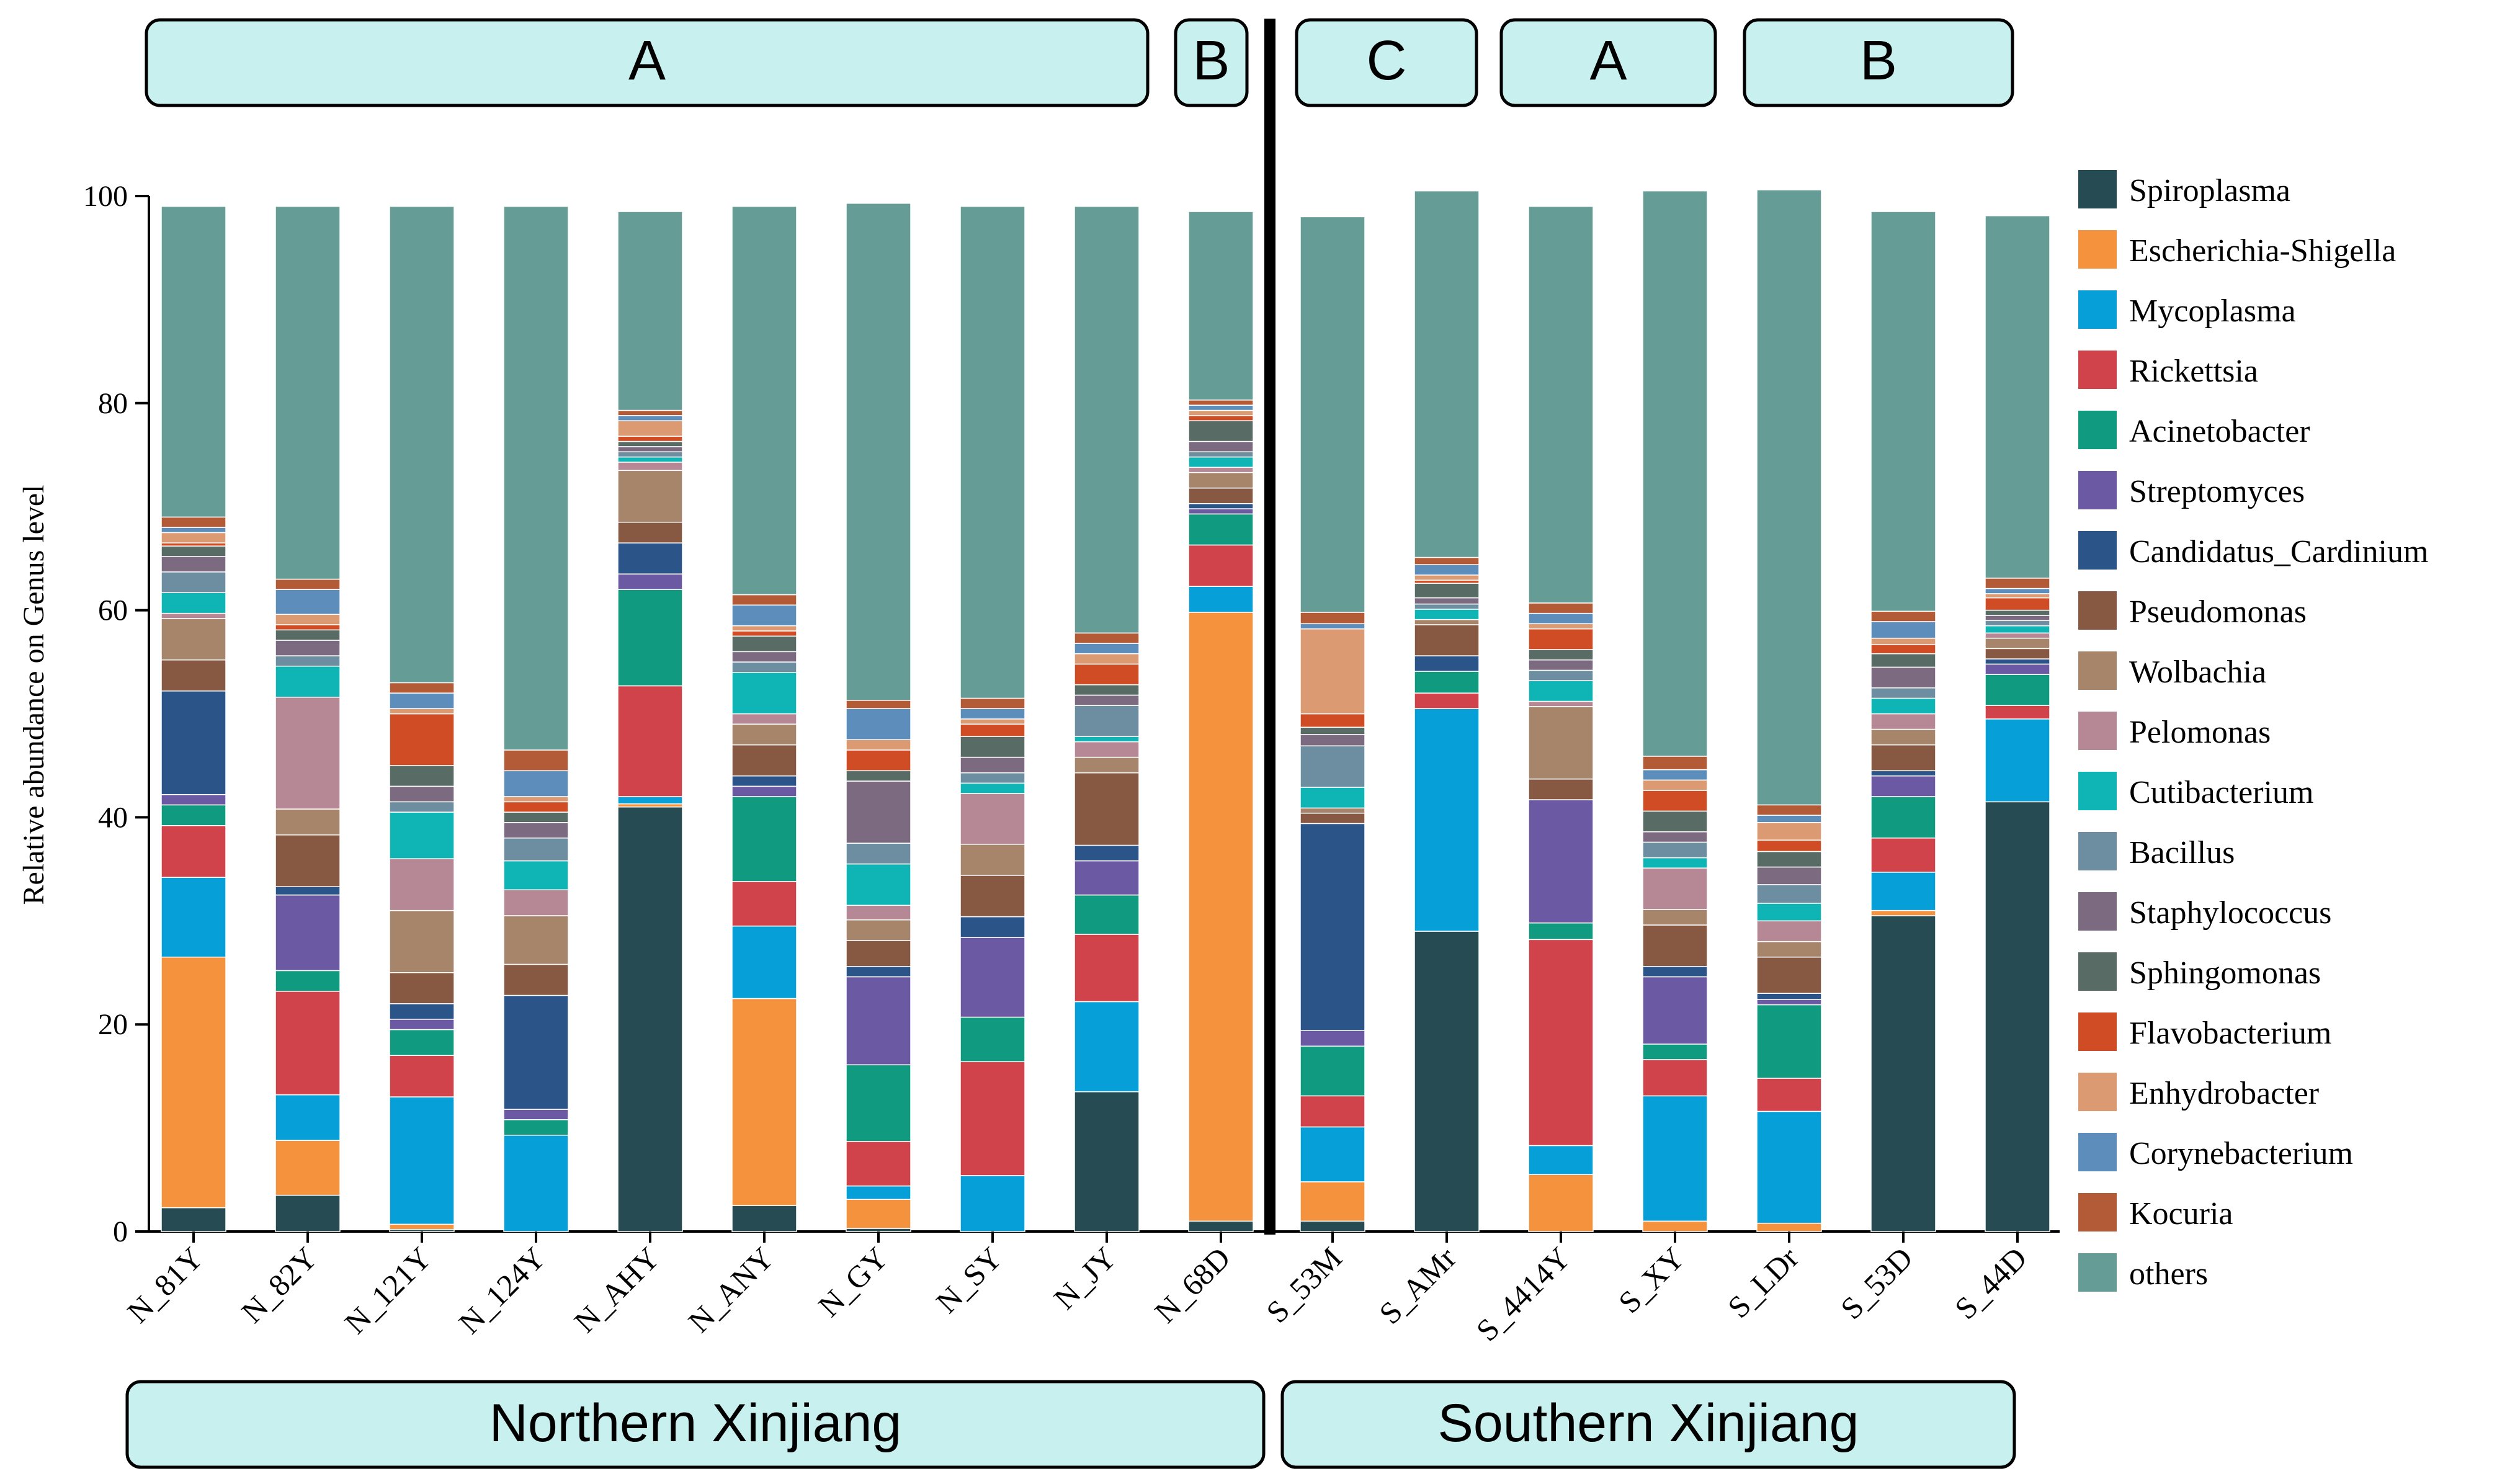 This screenshot has height=1484, width=2515. I want to click on y-tick-label: 60, so click(113, 610).